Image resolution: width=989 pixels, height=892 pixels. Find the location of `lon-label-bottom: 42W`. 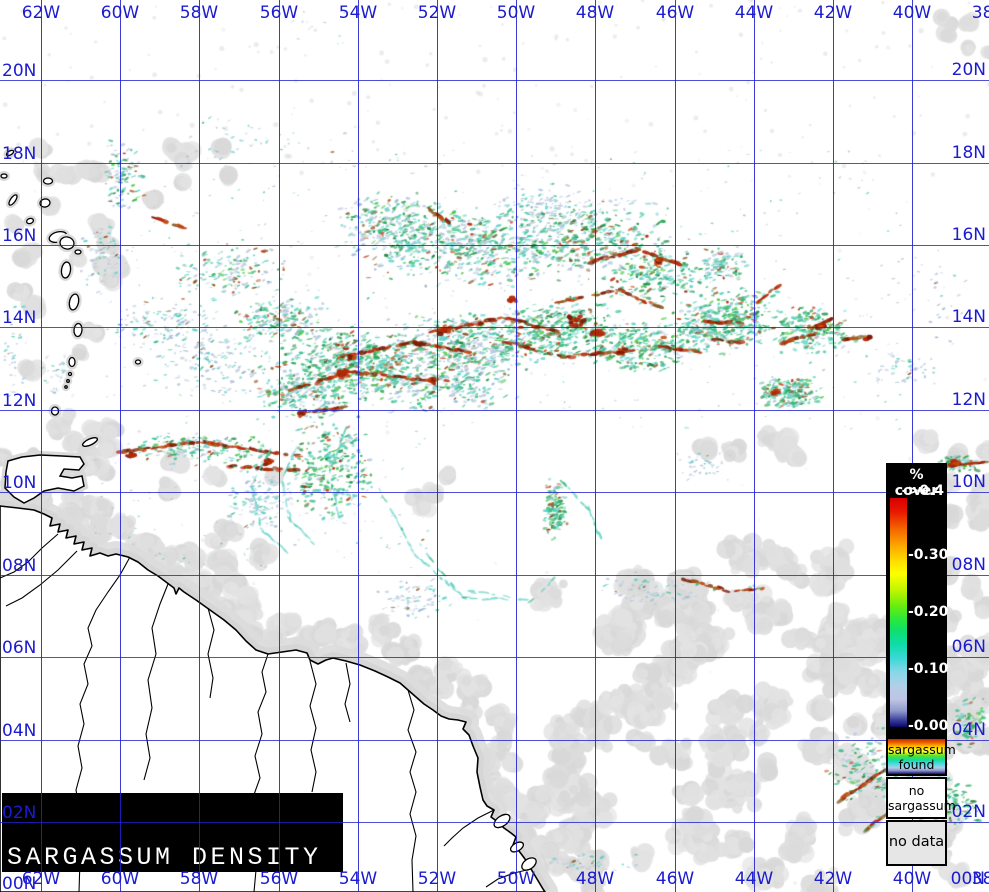

lon-label-bottom: 42W is located at coordinates (833, 879).